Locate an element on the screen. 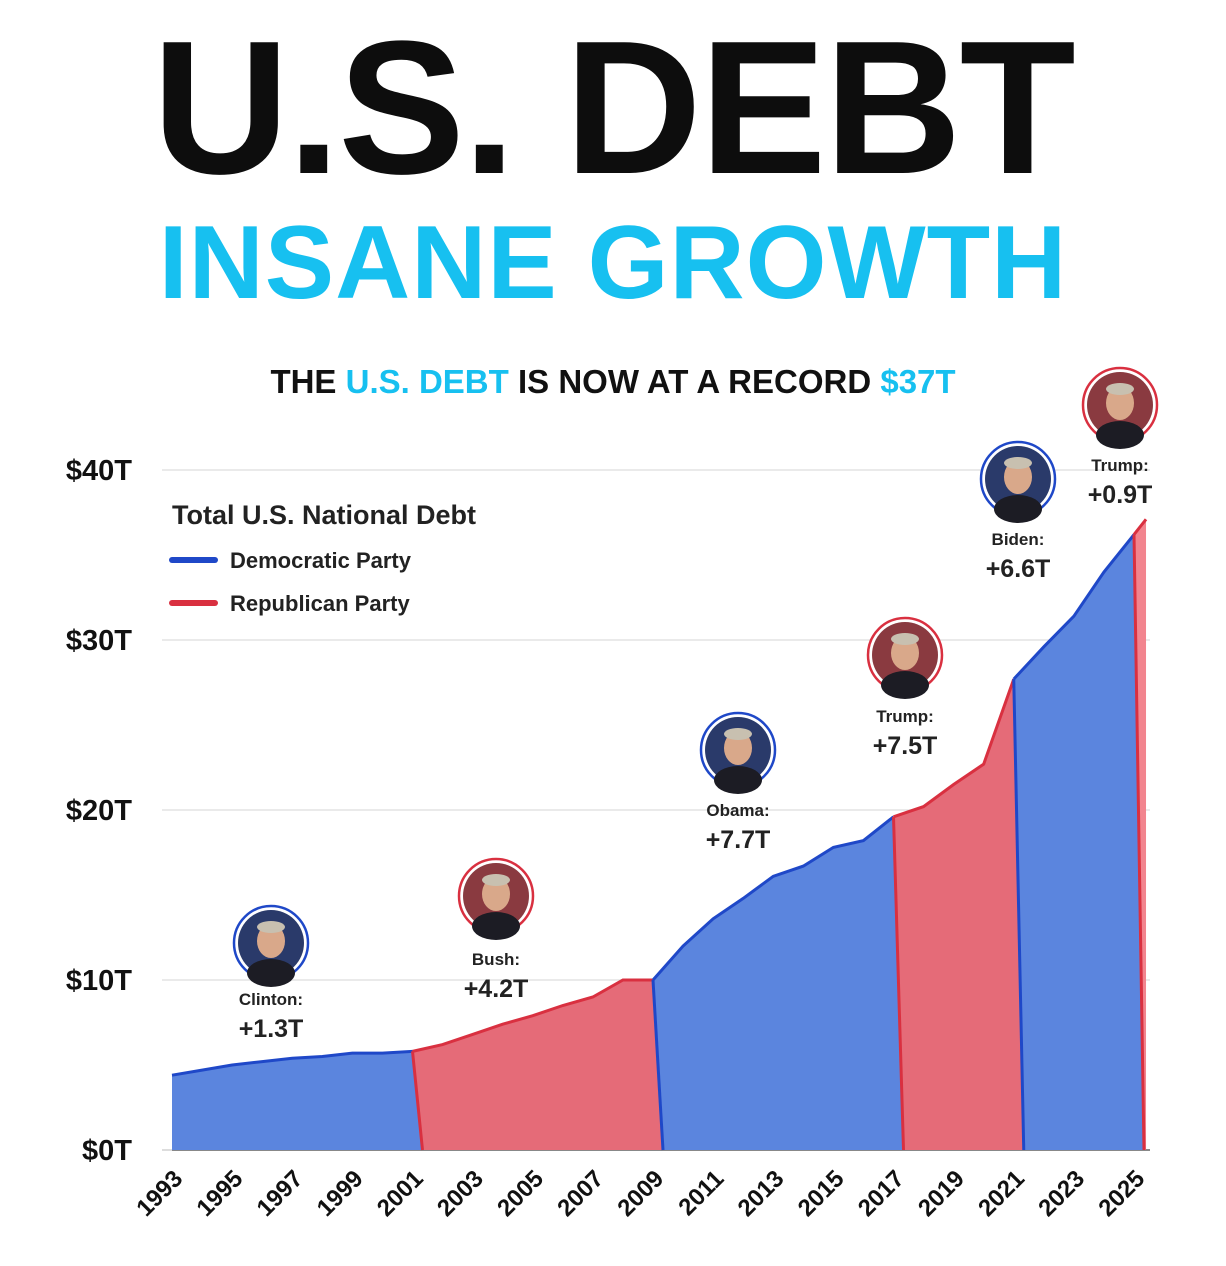  bush-photo is located at coordinates (496, 898).